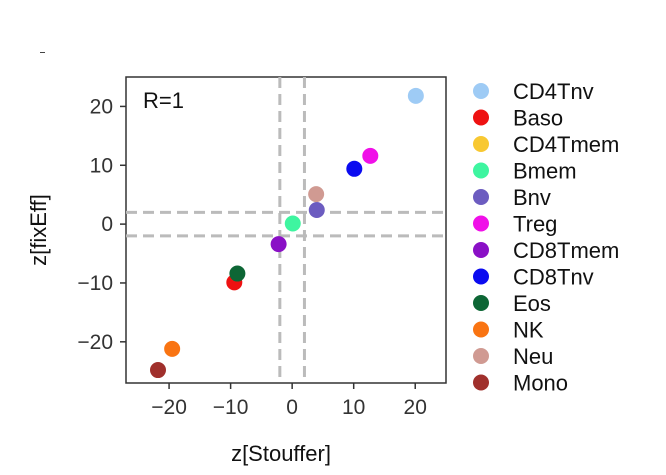 The image size is (666, 475). Describe the element at coordinates (158, 370) in the screenshot. I see `point-mono` at that location.